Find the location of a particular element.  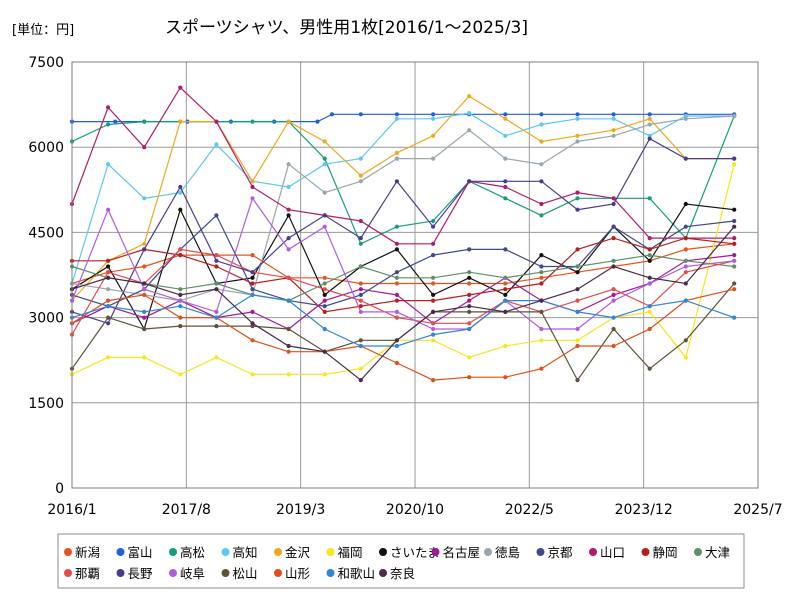

legend-label: 金沢 is located at coordinates (298, 552).